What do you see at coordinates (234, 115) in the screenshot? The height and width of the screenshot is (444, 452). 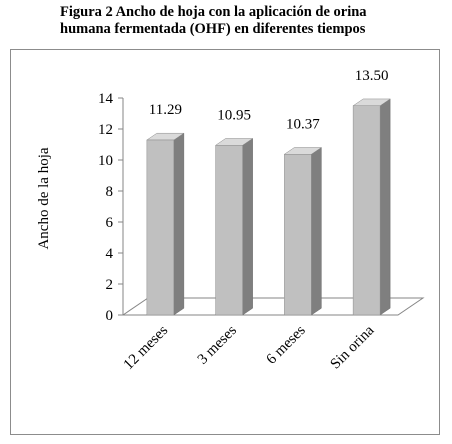 I see `bar-value-label: 10.95` at bounding box center [234, 115].